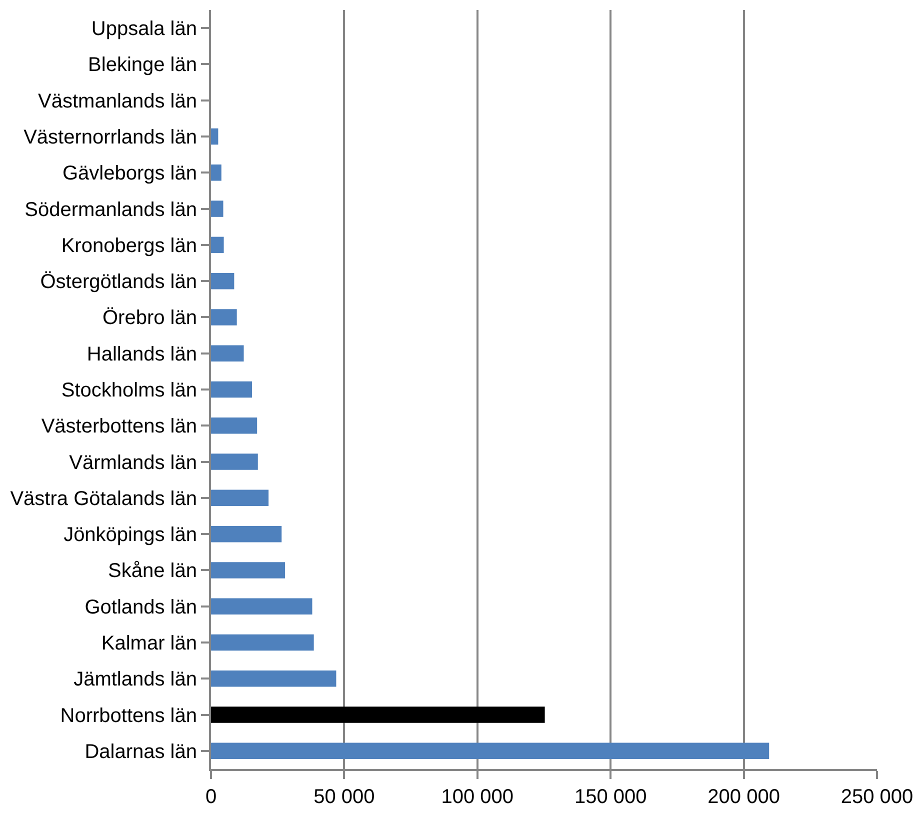 The image size is (923, 818). Describe the element at coordinates (110, 137) in the screenshot. I see `y-tick-label: Västernorrlands län` at that location.